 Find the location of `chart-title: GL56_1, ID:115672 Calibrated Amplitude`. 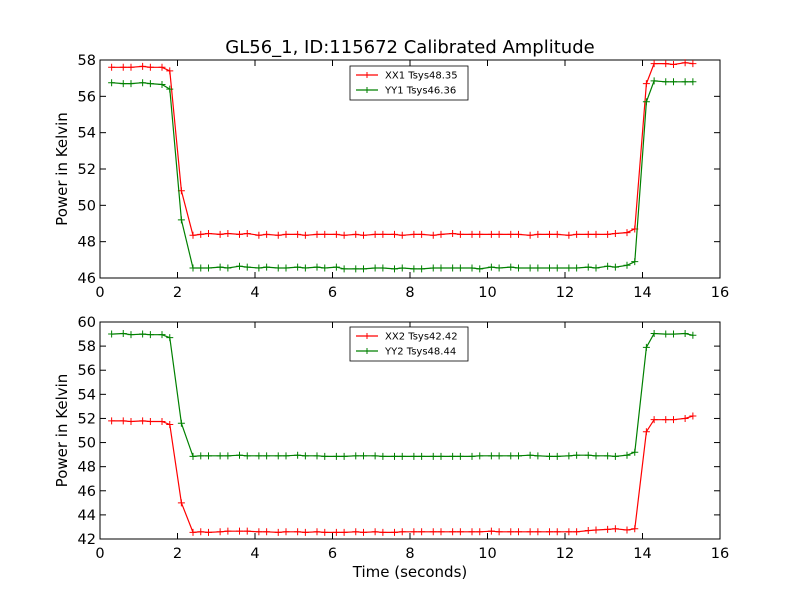

chart-title: GL56_1, ID:115672 Calibrated Amplitude is located at coordinates (409, 47).